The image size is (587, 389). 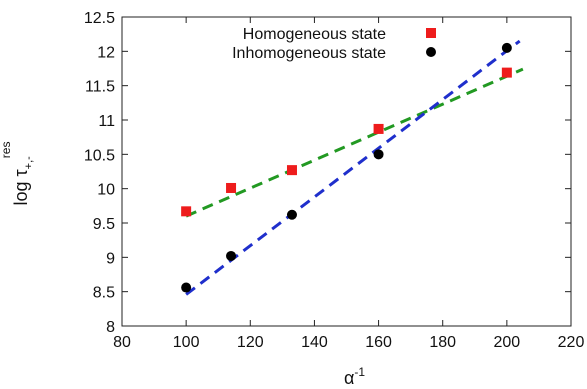 I want to click on x-tick-label: 140, so click(x=314, y=342).